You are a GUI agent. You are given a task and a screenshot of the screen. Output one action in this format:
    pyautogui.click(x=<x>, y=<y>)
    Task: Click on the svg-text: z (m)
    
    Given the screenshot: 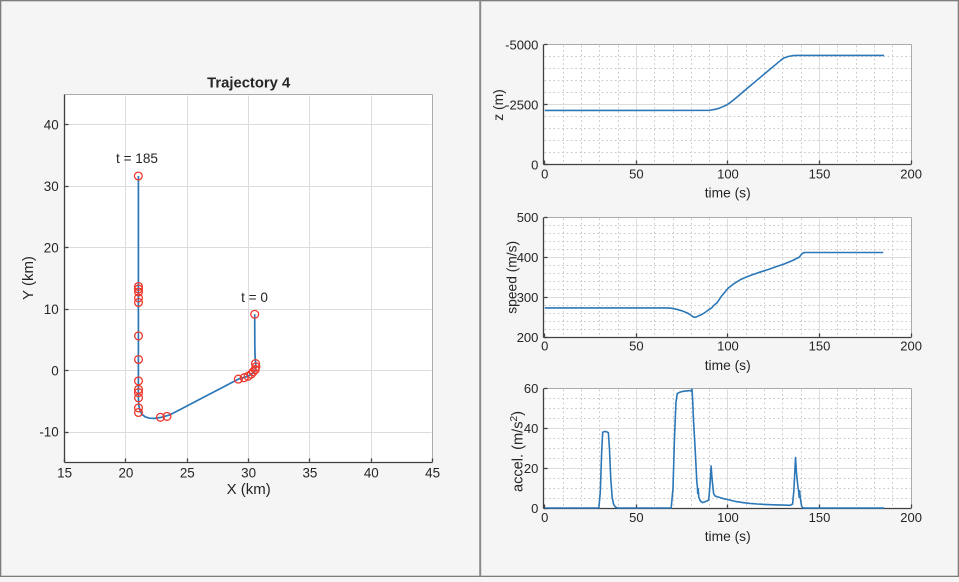 What is the action you would take?
    pyautogui.click(x=498, y=104)
    